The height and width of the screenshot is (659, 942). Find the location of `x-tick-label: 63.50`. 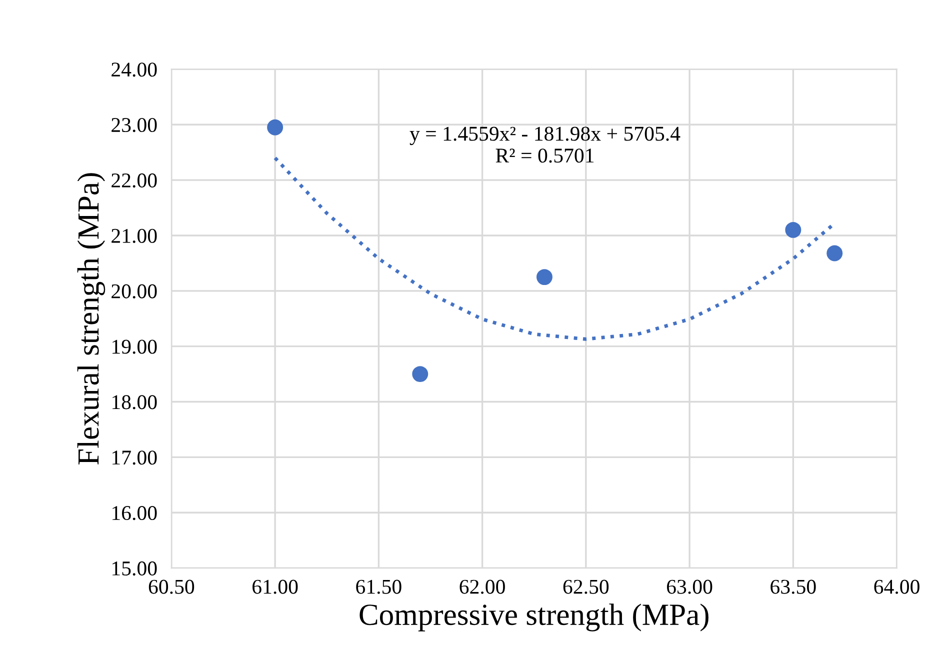

x-tick-label: 63.50 is located at coordinates (793, 587).